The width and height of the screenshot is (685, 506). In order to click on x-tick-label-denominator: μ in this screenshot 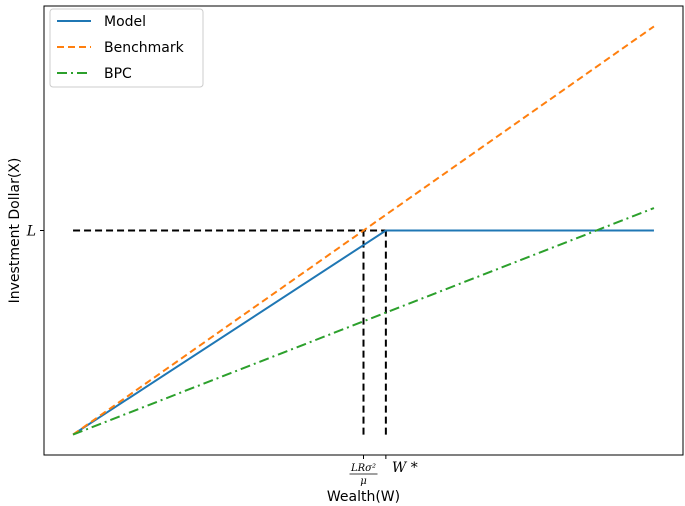, I will do `click(363, 481)`.